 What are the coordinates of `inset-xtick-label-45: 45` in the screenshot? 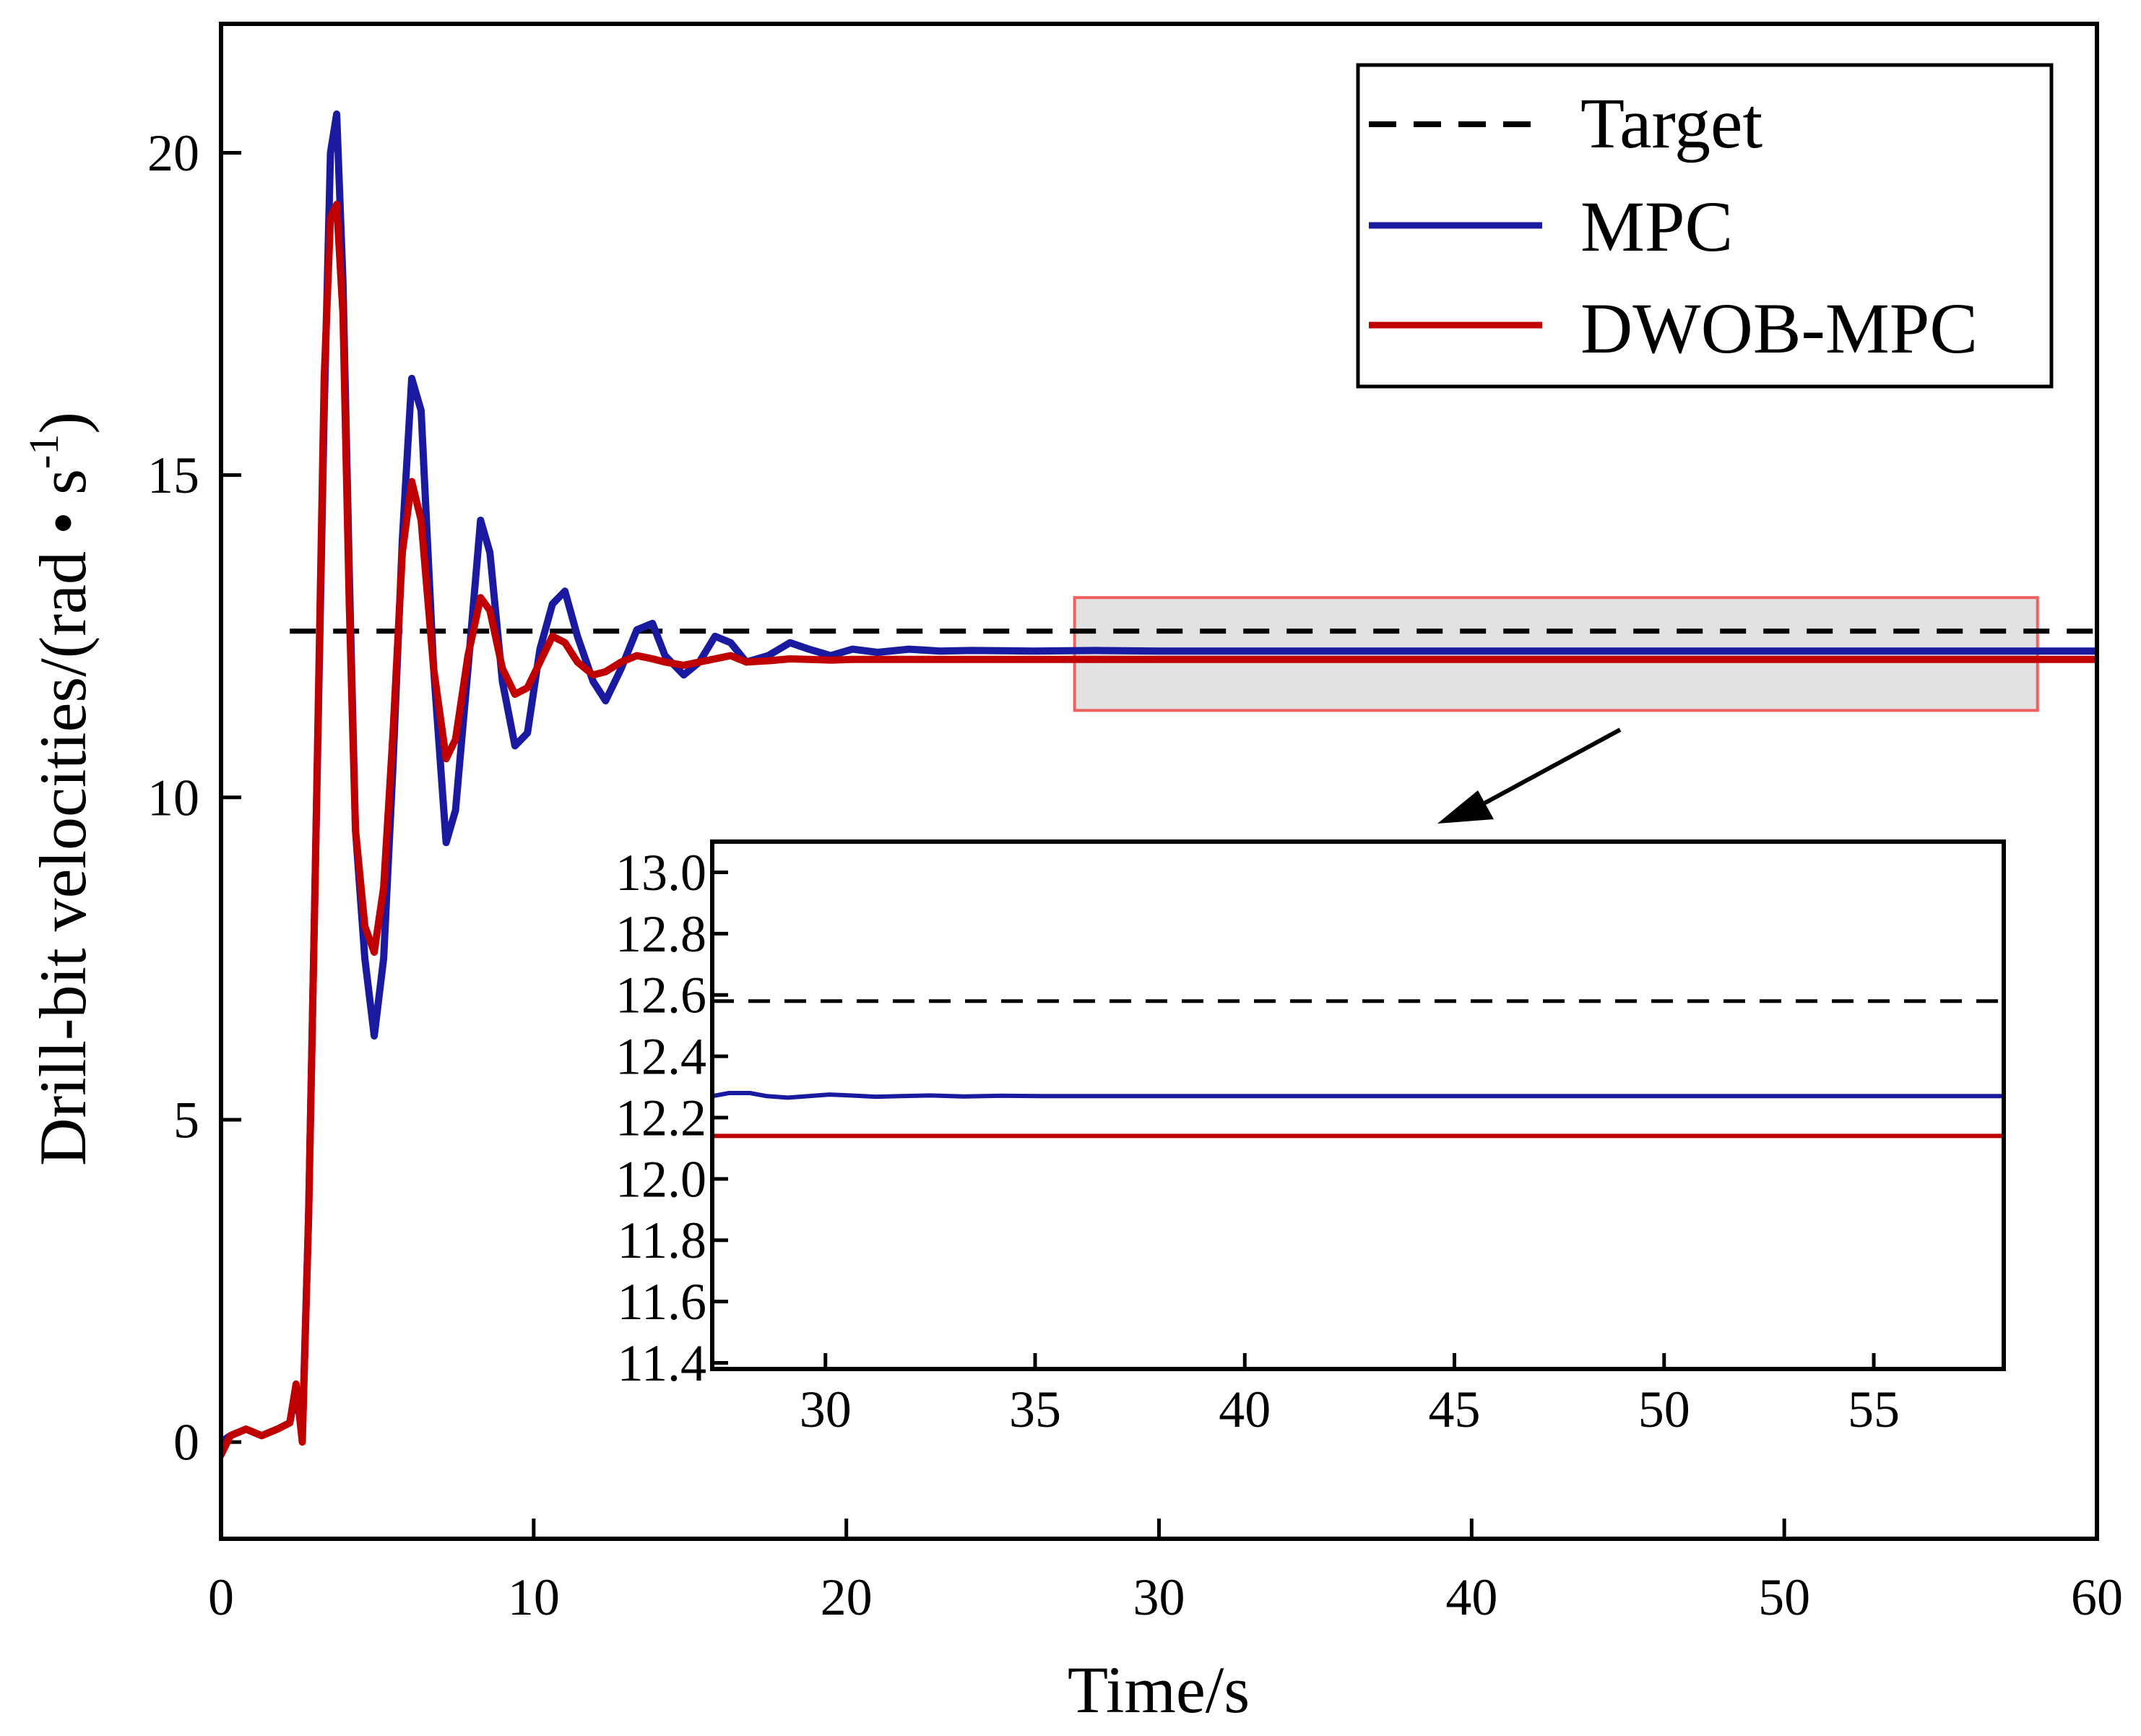 It's located at (1455, 1409).